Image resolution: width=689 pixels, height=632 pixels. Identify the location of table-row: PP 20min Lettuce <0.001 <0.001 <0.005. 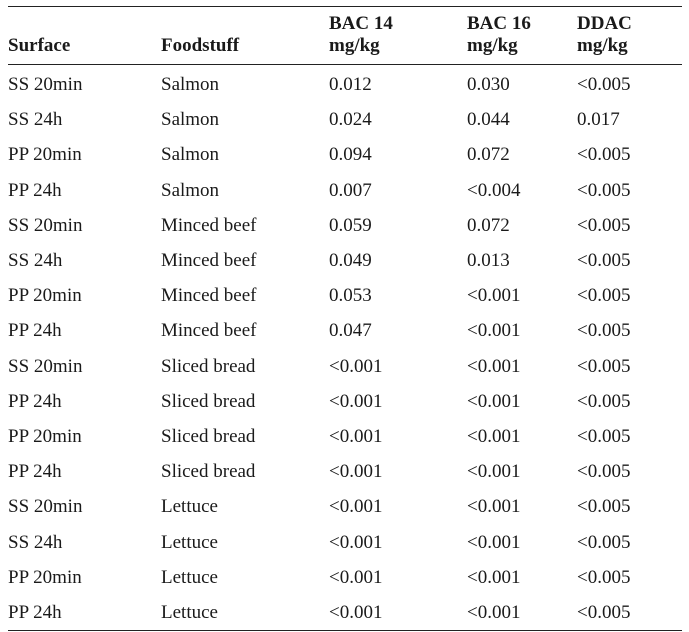
(345, 577).